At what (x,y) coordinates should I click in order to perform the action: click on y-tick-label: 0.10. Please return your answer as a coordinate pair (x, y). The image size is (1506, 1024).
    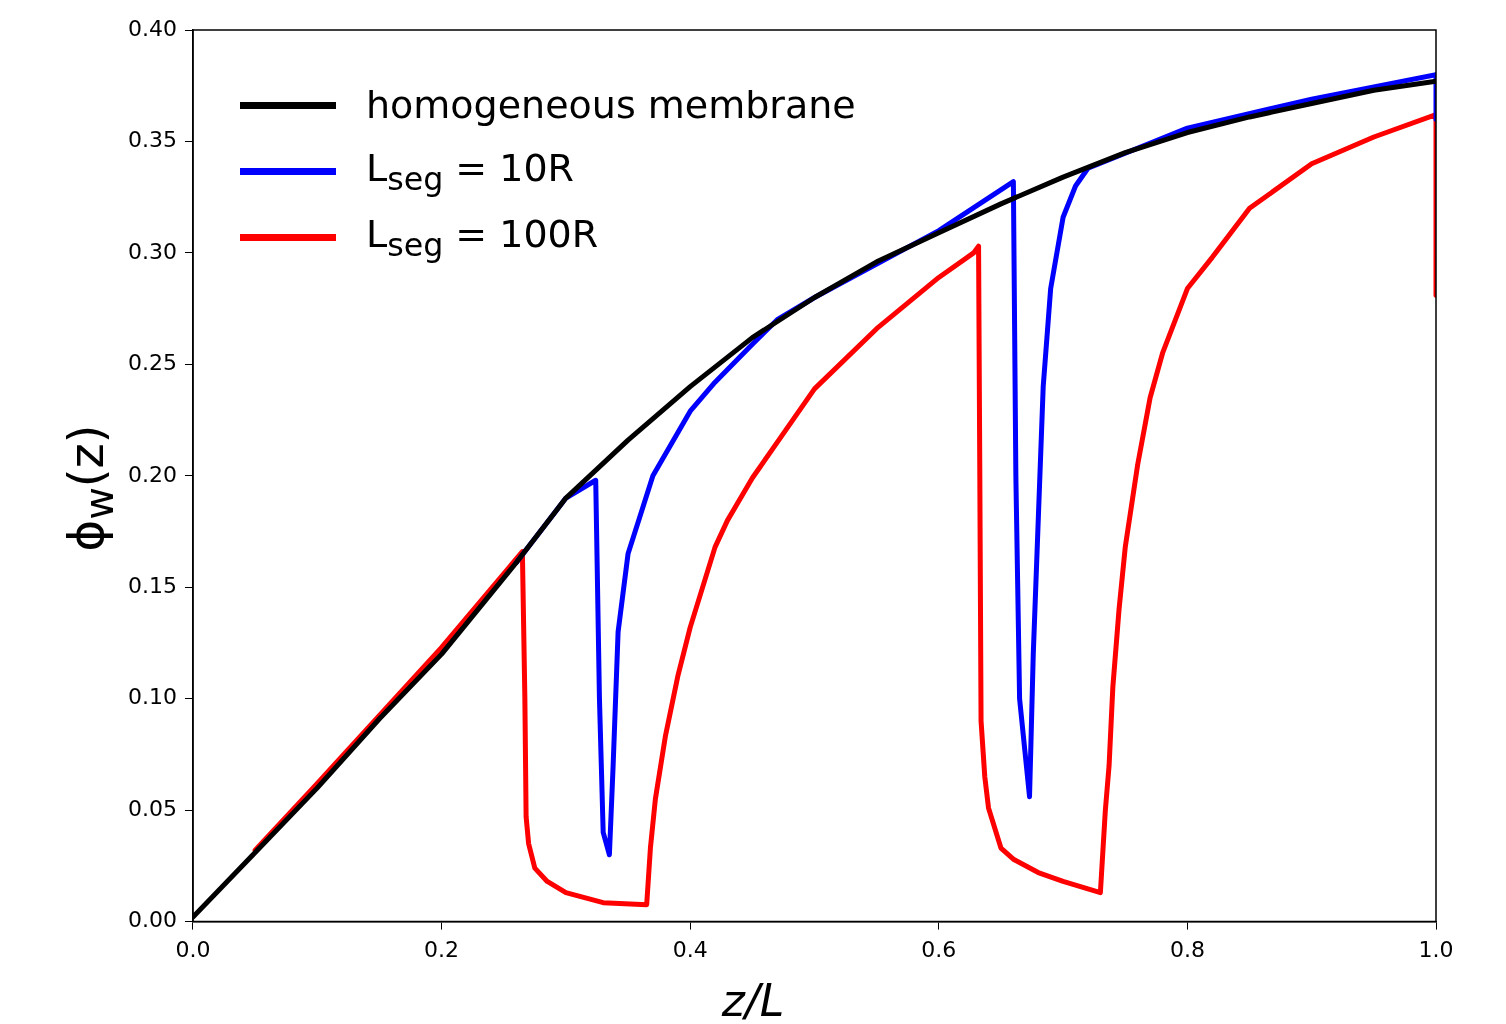
    Looking at the image, I should click on (152, 697).